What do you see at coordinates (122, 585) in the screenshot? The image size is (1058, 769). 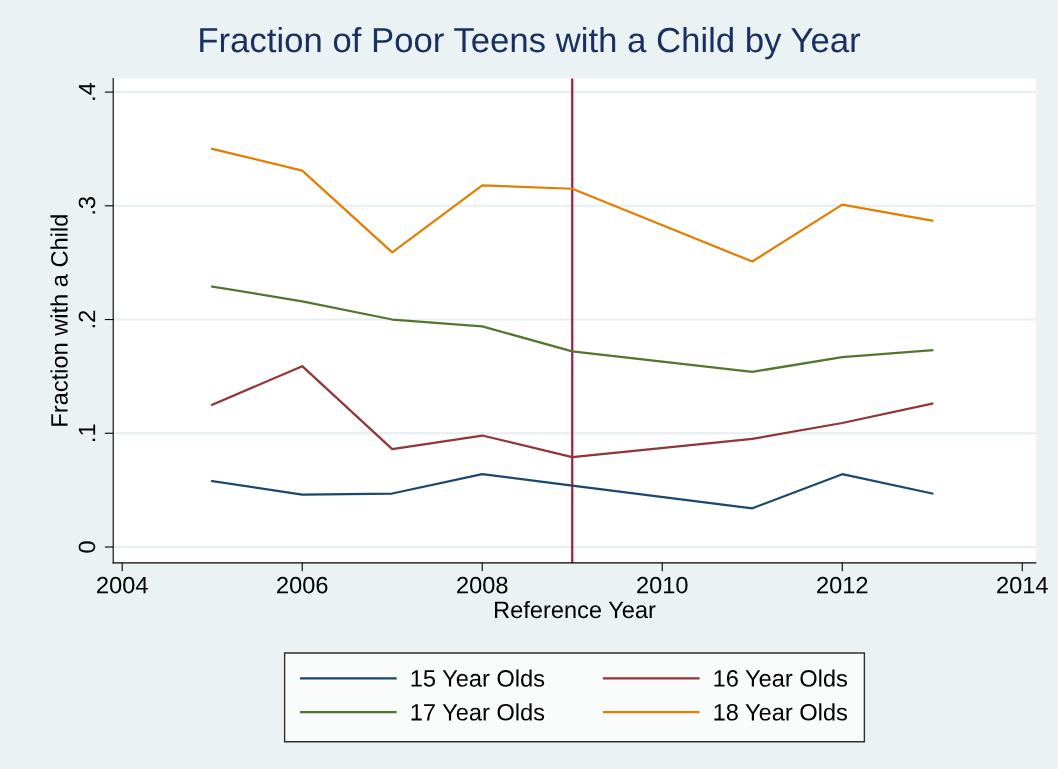 I see `x-tick-label: 2004` at bounding box center [122, 585].